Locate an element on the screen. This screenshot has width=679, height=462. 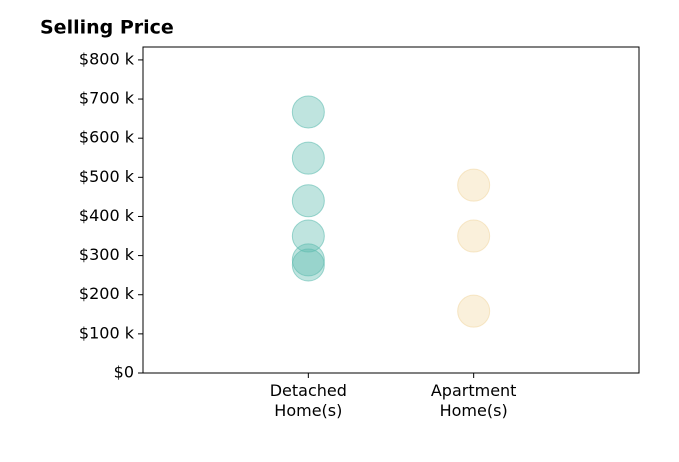
y-tick-label: $0 is located at coordinates (124, 372).